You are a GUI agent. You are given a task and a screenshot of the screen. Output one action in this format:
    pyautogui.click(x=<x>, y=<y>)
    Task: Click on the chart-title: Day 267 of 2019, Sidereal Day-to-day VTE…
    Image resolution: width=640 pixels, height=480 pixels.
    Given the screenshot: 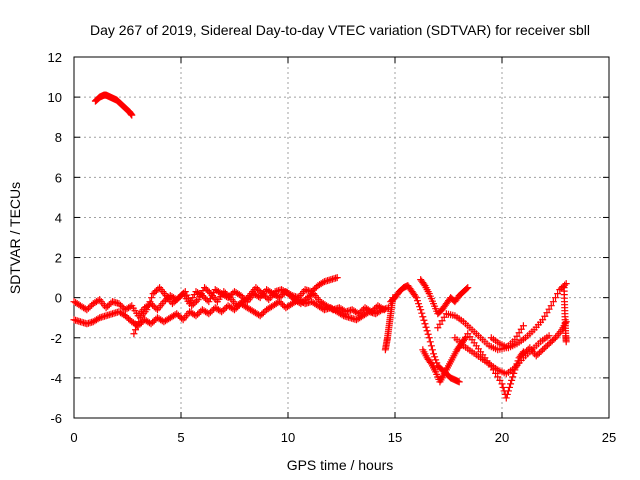 What is the action you would take?
    pyautogui.click(x=340, y=30)
    